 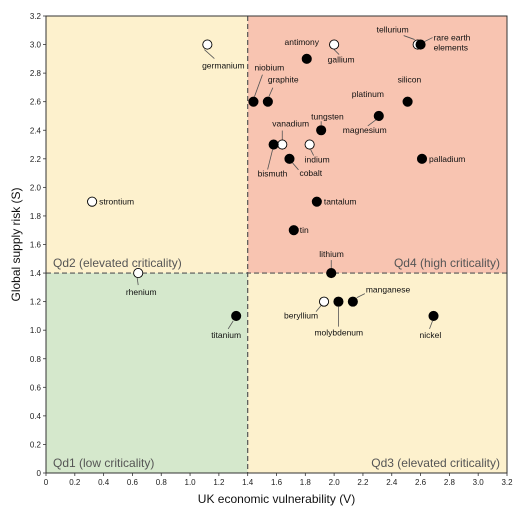 What do you see at coordinates (420, 44) in the screenshot?
I see `rare-earth-elements-point` at bounding box center [420, 44].